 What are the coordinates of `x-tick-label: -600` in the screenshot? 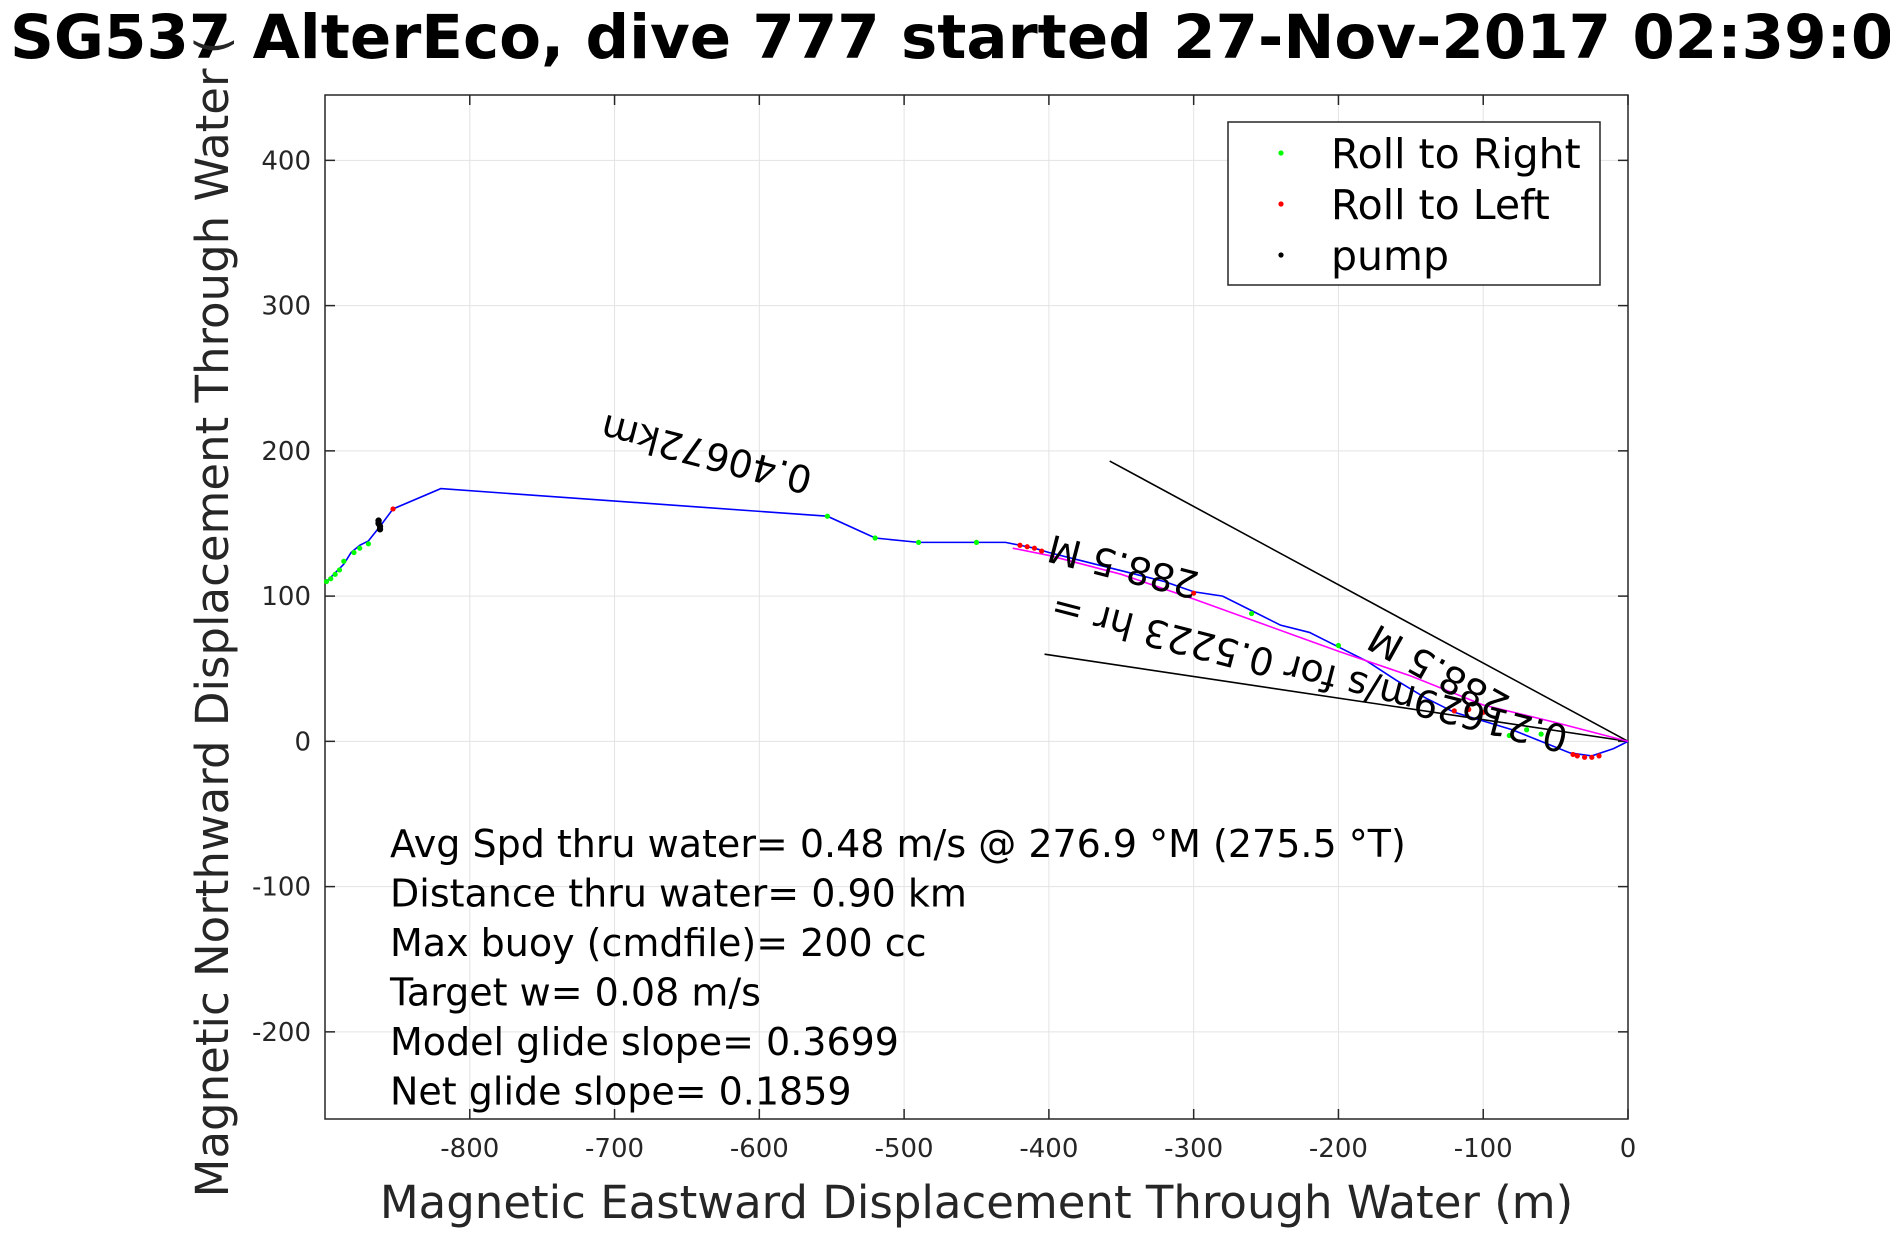 It's located at (759, 1149).